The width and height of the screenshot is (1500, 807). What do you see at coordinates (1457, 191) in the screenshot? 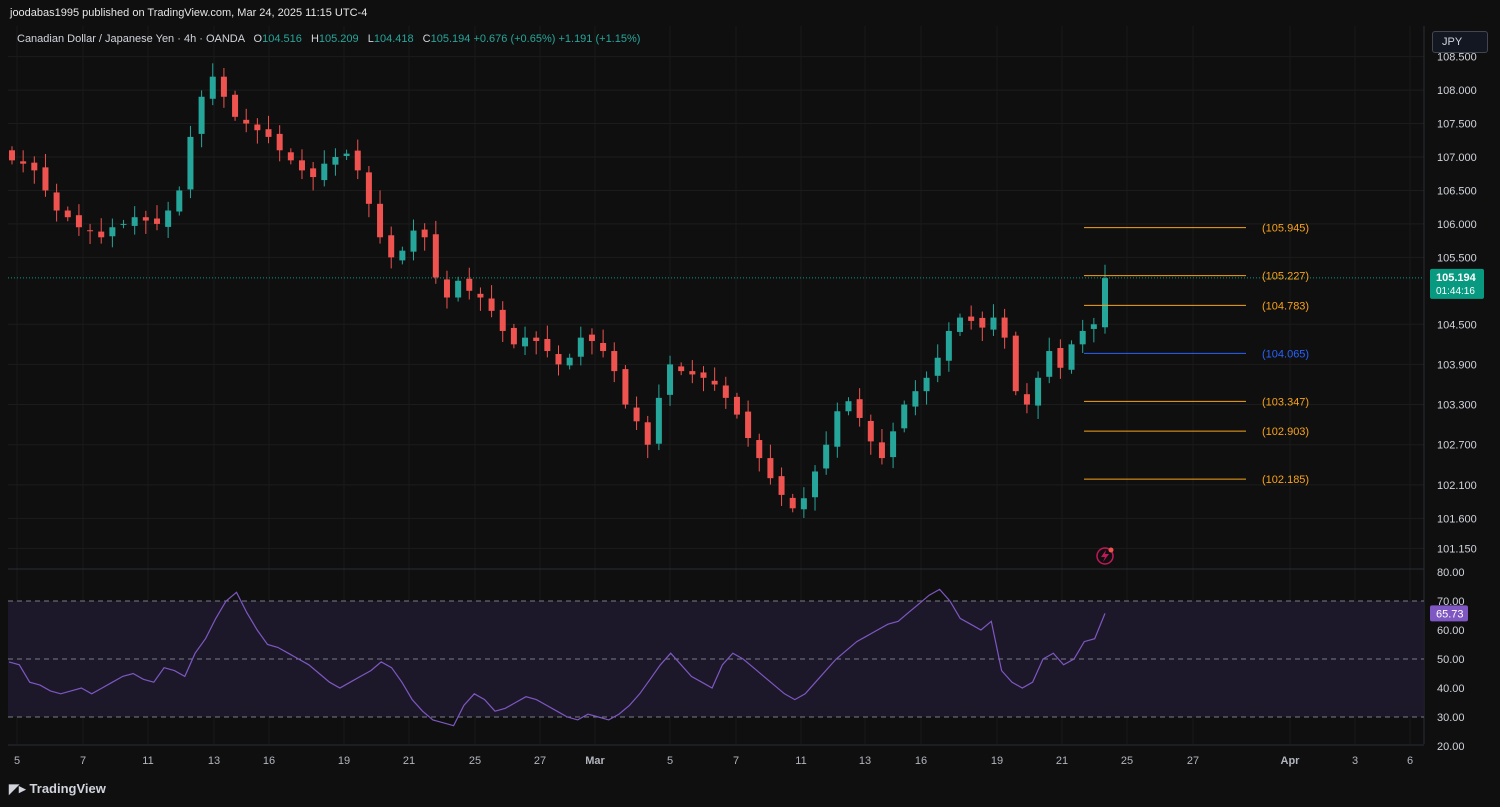
I see `price-tick-label: 106.500` at bounding box center [1457, 191].